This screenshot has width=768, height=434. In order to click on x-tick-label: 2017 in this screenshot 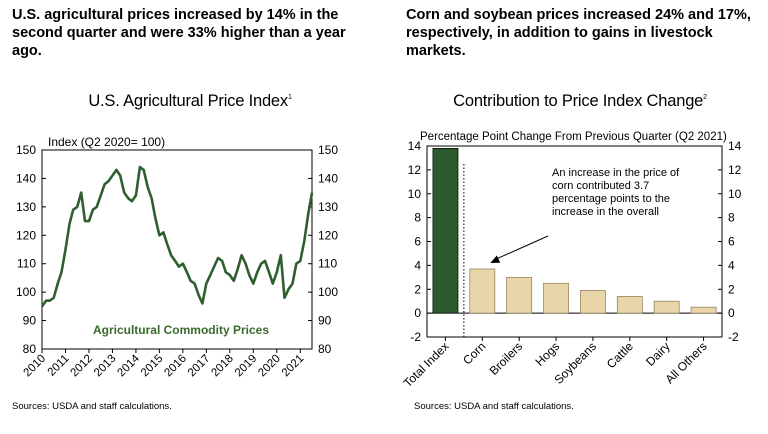, I will do `click(199, 366)`.